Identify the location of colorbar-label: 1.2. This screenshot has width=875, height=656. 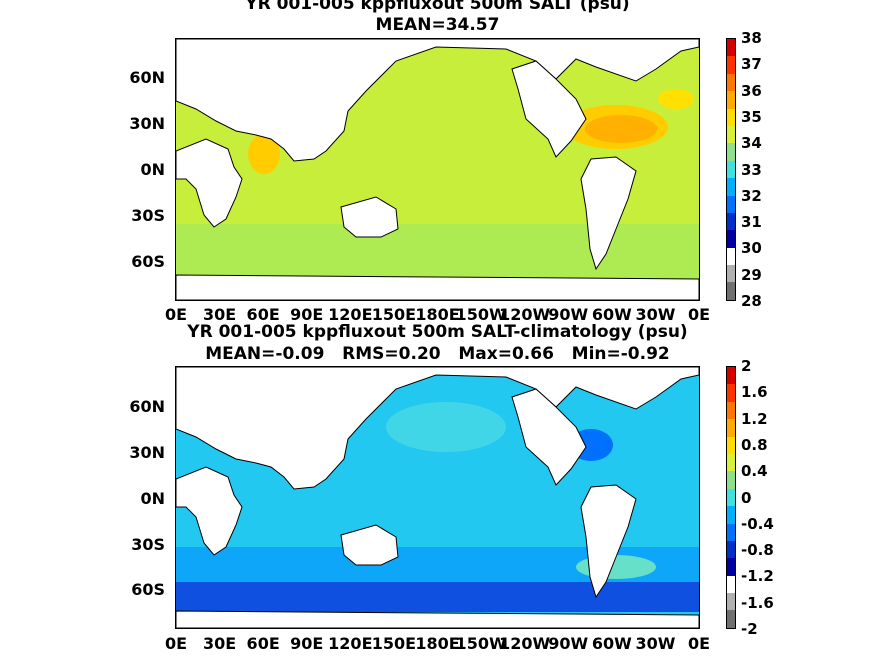
(754, 418).